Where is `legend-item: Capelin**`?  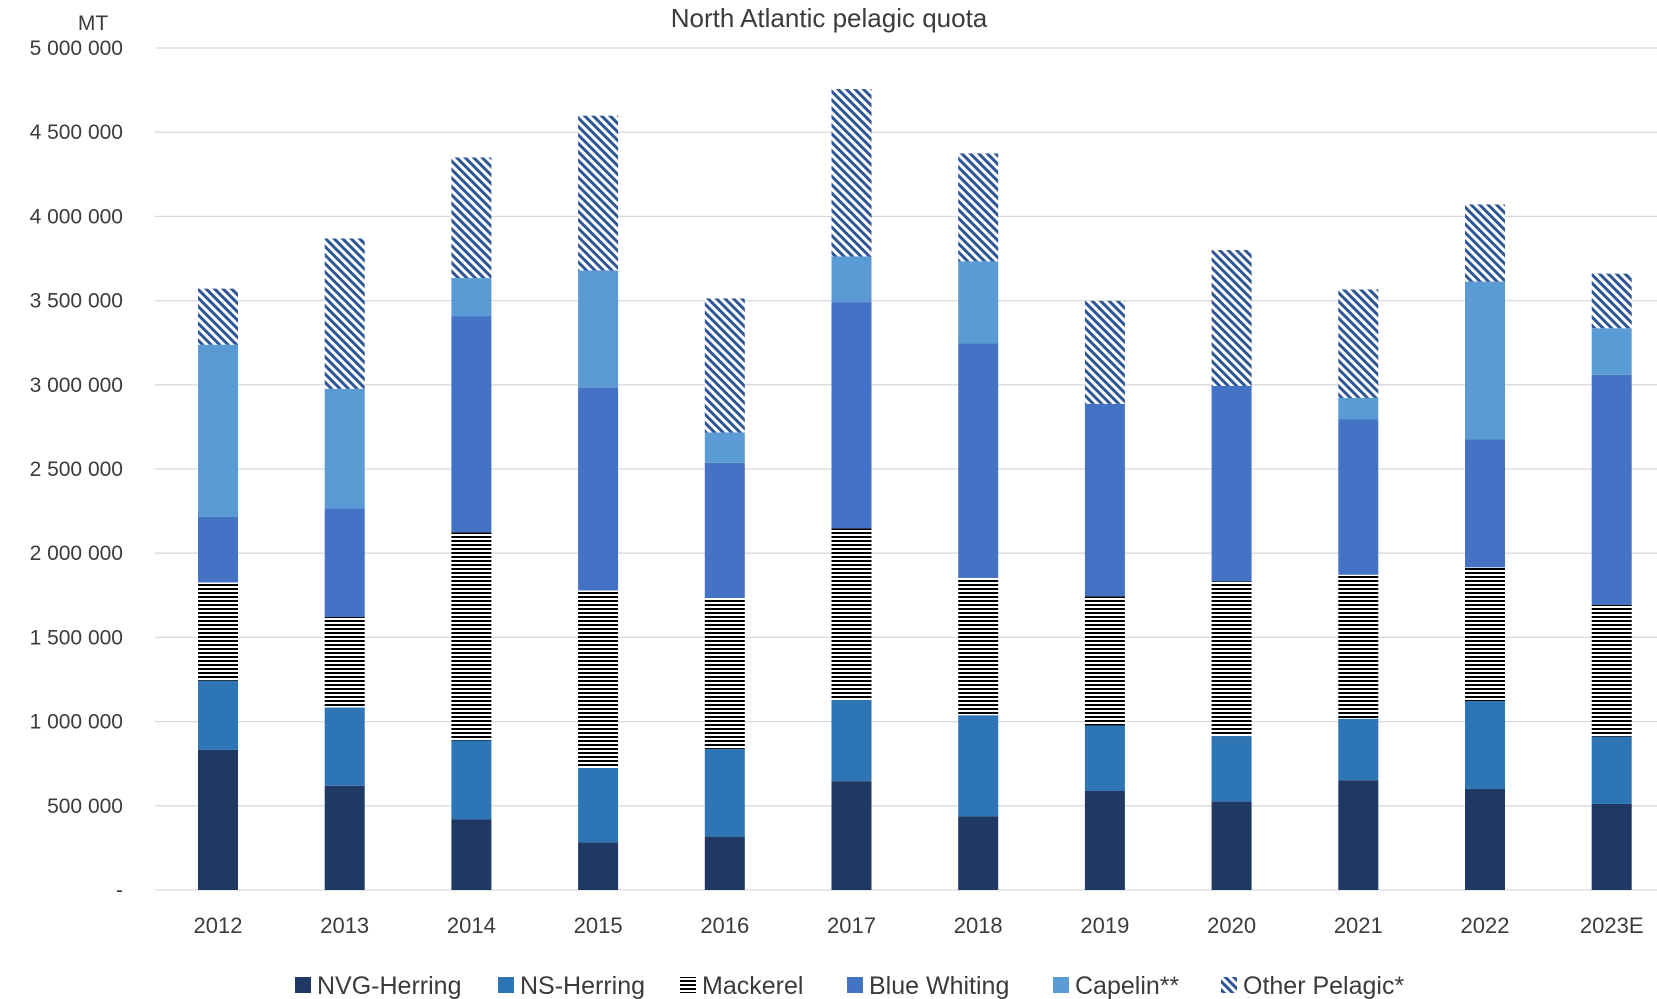 legend-item: Capelin** is located at coordinates (1116, 985).